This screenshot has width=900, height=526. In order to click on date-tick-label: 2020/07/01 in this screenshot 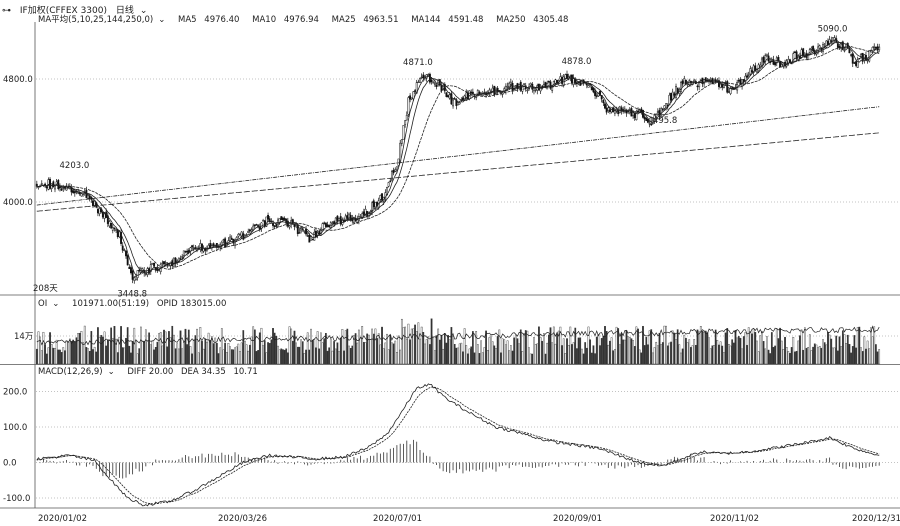, I will do `click(397, 519)`.